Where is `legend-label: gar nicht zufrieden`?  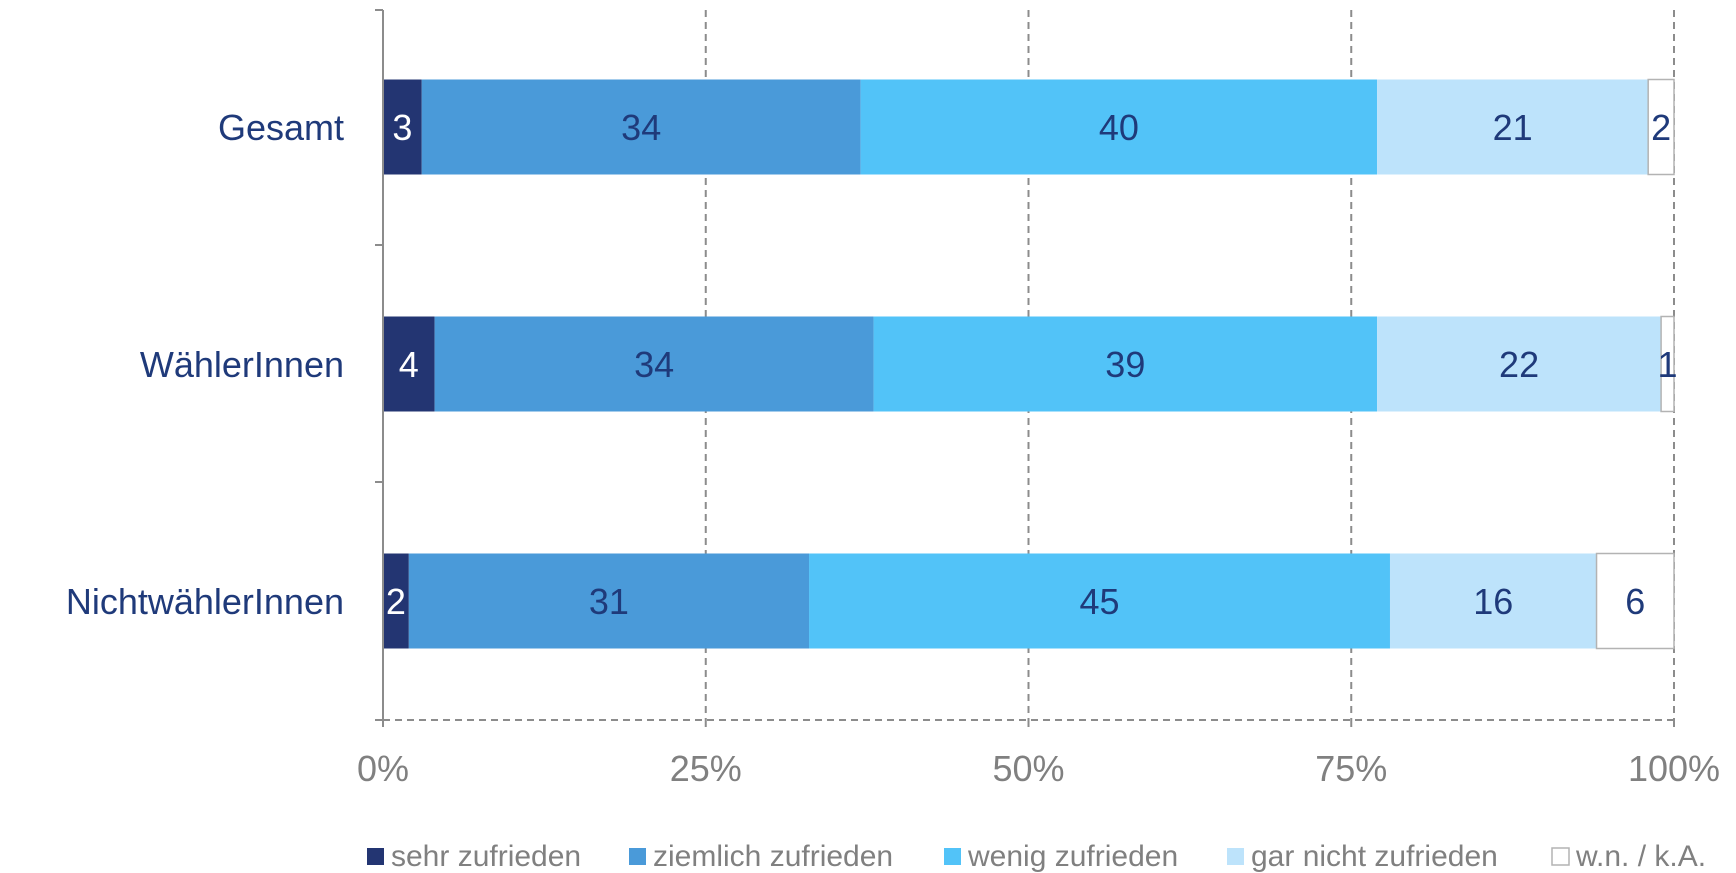 legend-label: gar nicht zufrieden is located at coordinates (1374, 856).